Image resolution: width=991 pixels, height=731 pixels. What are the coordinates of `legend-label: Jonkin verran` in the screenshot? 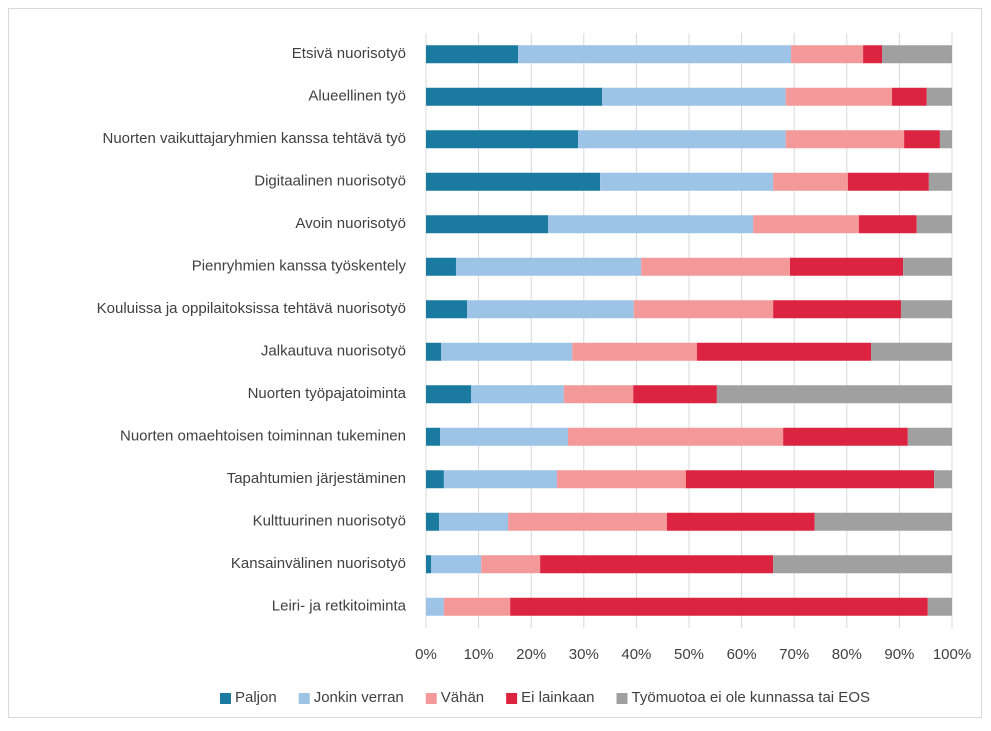 It's located at (359, 697).